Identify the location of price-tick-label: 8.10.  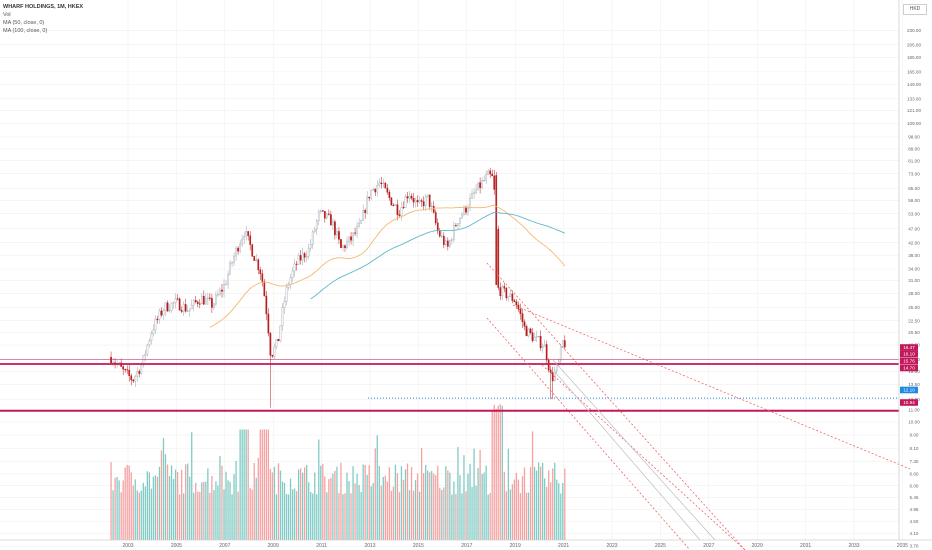
(914, 448).